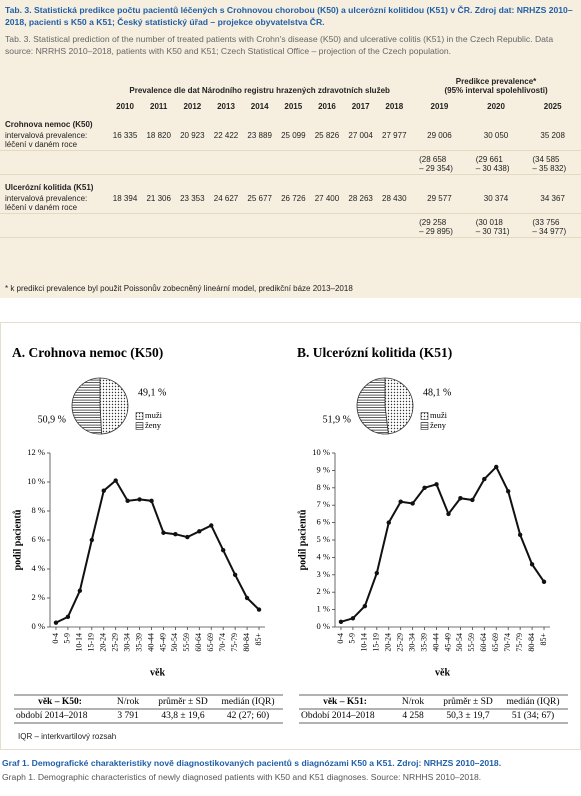  I want to click on value-cell: 35 208, so click(552, 140).